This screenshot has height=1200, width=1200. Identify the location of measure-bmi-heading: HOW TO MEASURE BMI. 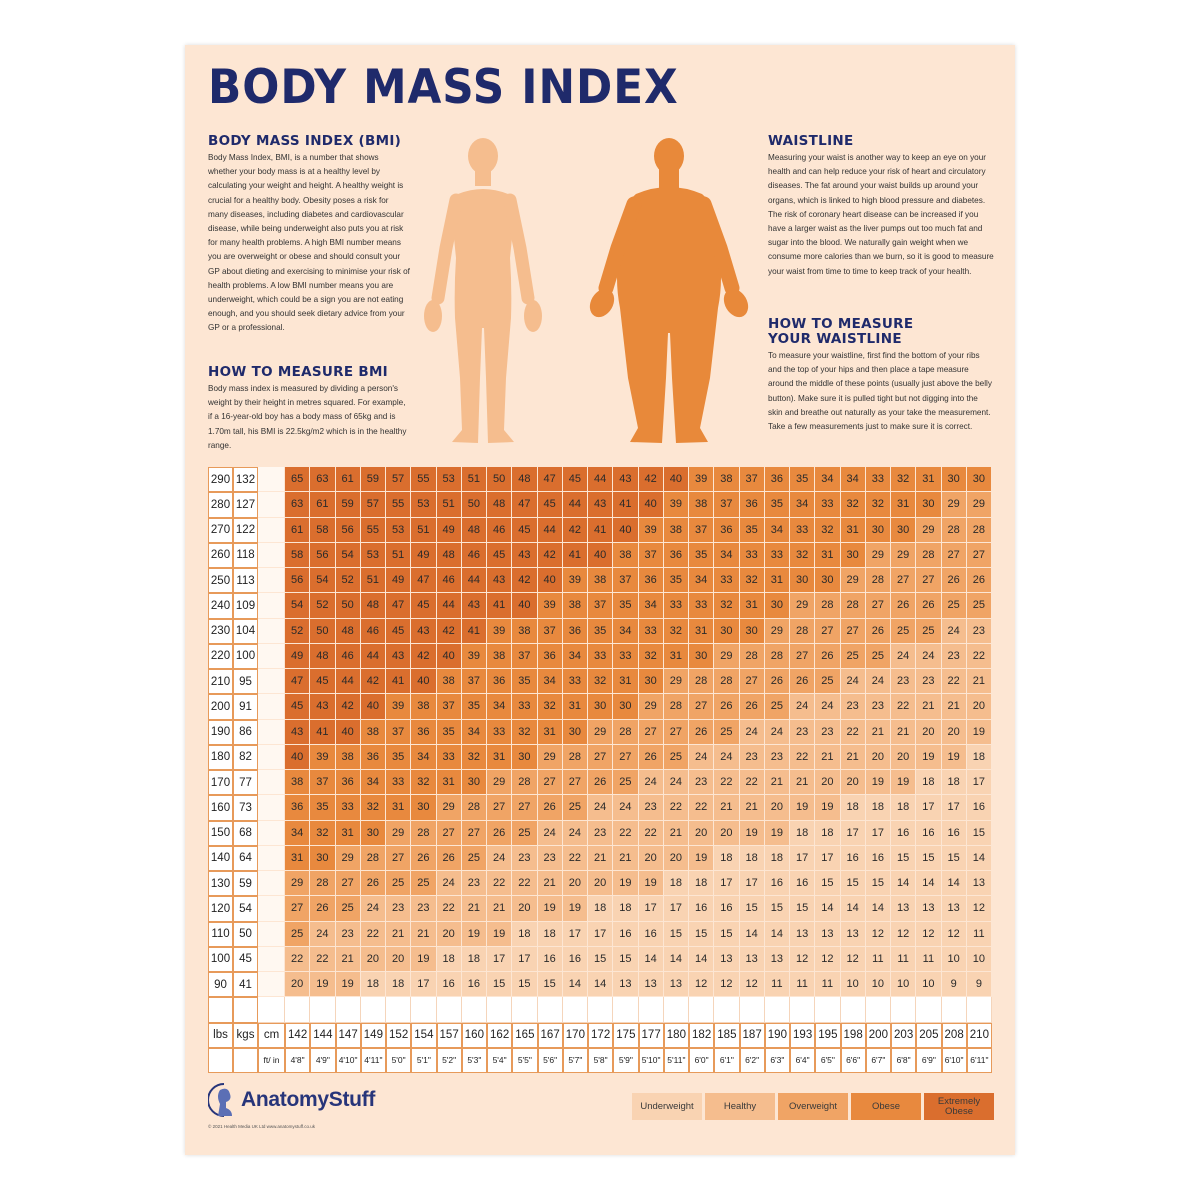
(298, 372).